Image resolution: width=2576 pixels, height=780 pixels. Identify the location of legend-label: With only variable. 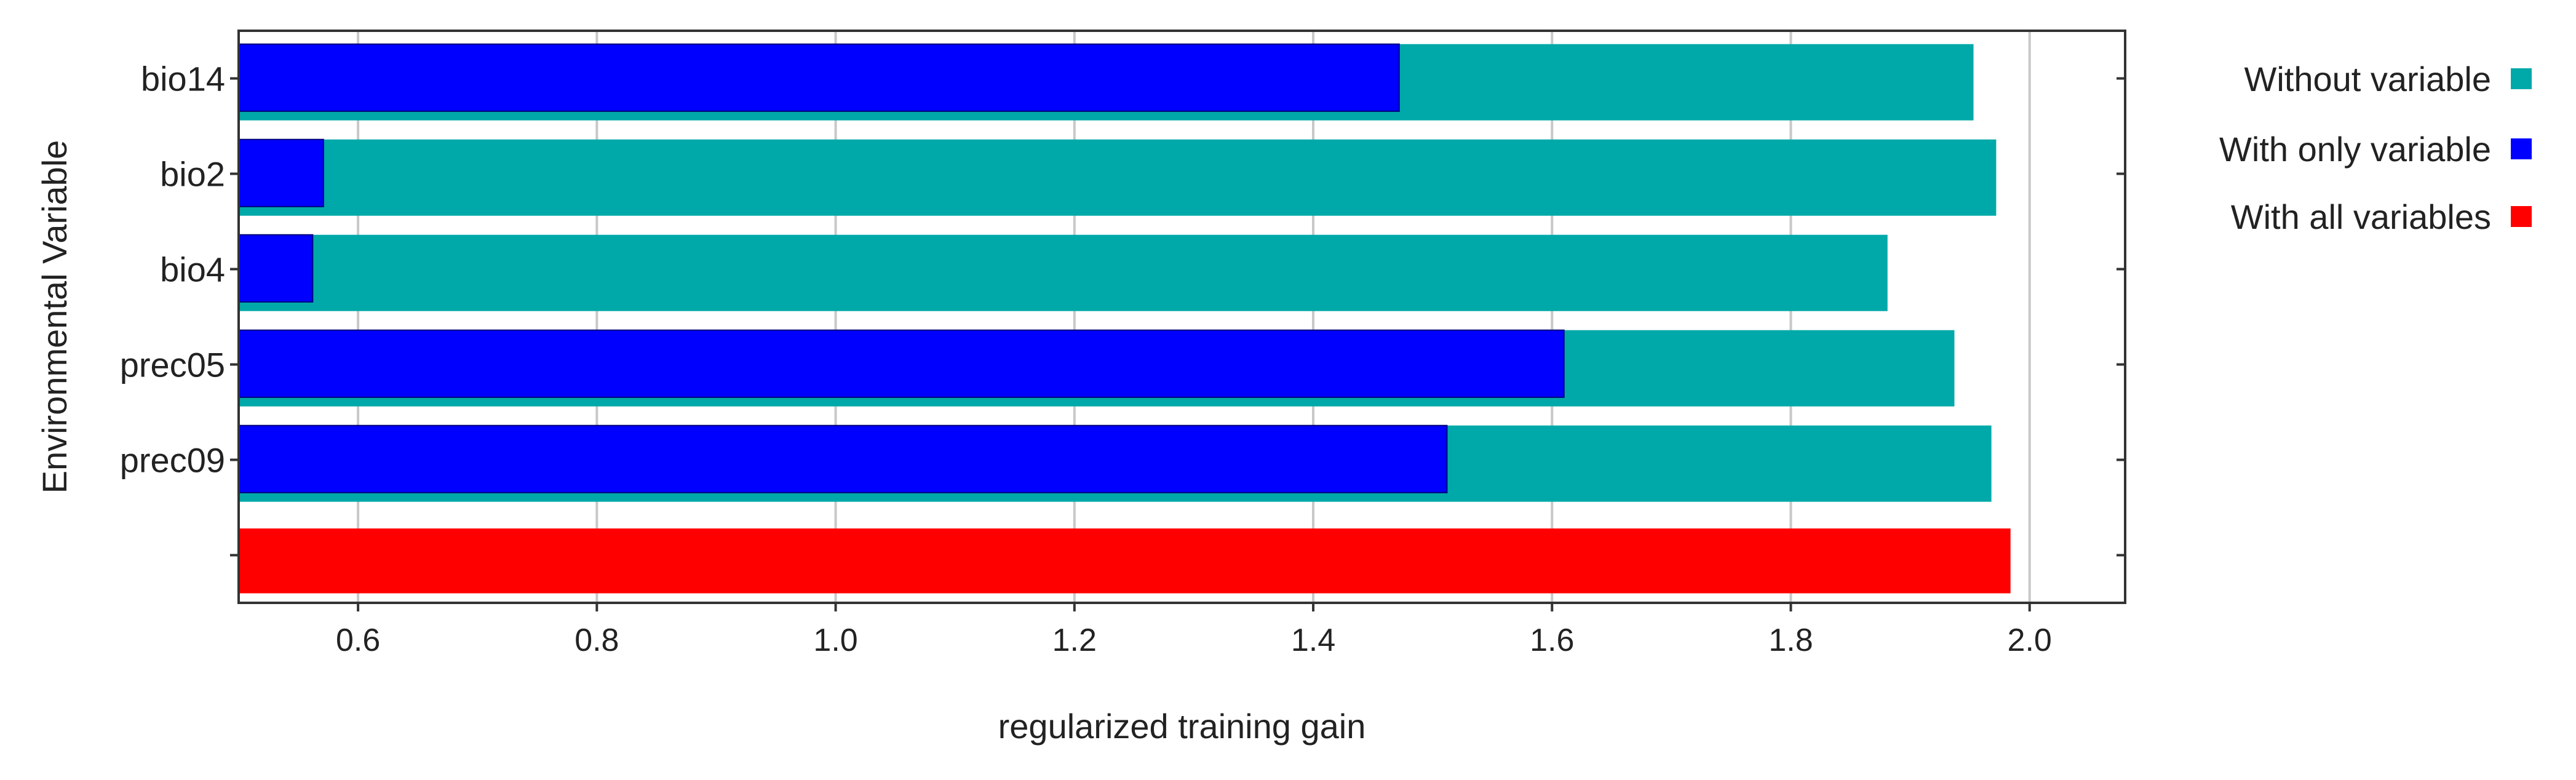
(2355, 149).